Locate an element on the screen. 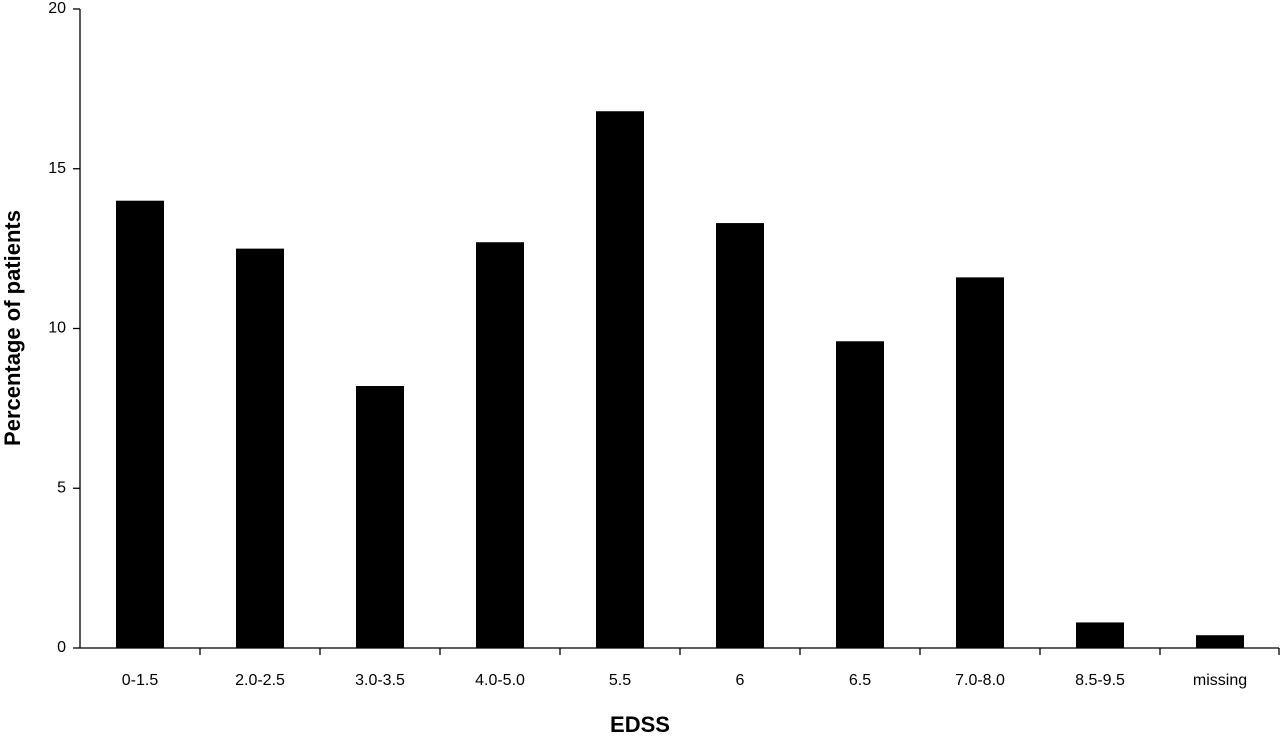  x-tick-label: 8.5-9.5 is located at coordinates (1100, 680).